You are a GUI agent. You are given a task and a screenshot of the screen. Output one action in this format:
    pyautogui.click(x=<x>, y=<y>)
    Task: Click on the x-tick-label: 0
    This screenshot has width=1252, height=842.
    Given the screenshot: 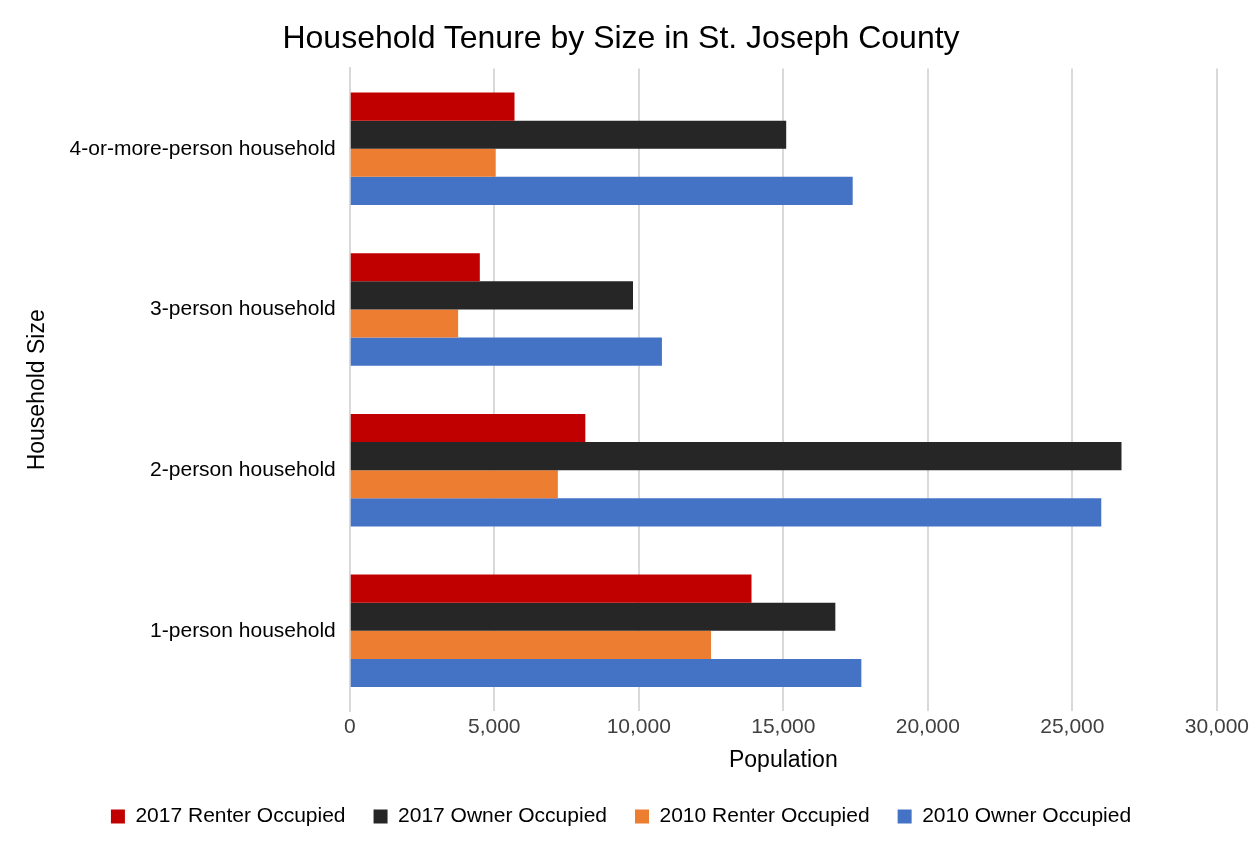 What is the action you would take?
    pyautogui.click(x=349, y=725)
    